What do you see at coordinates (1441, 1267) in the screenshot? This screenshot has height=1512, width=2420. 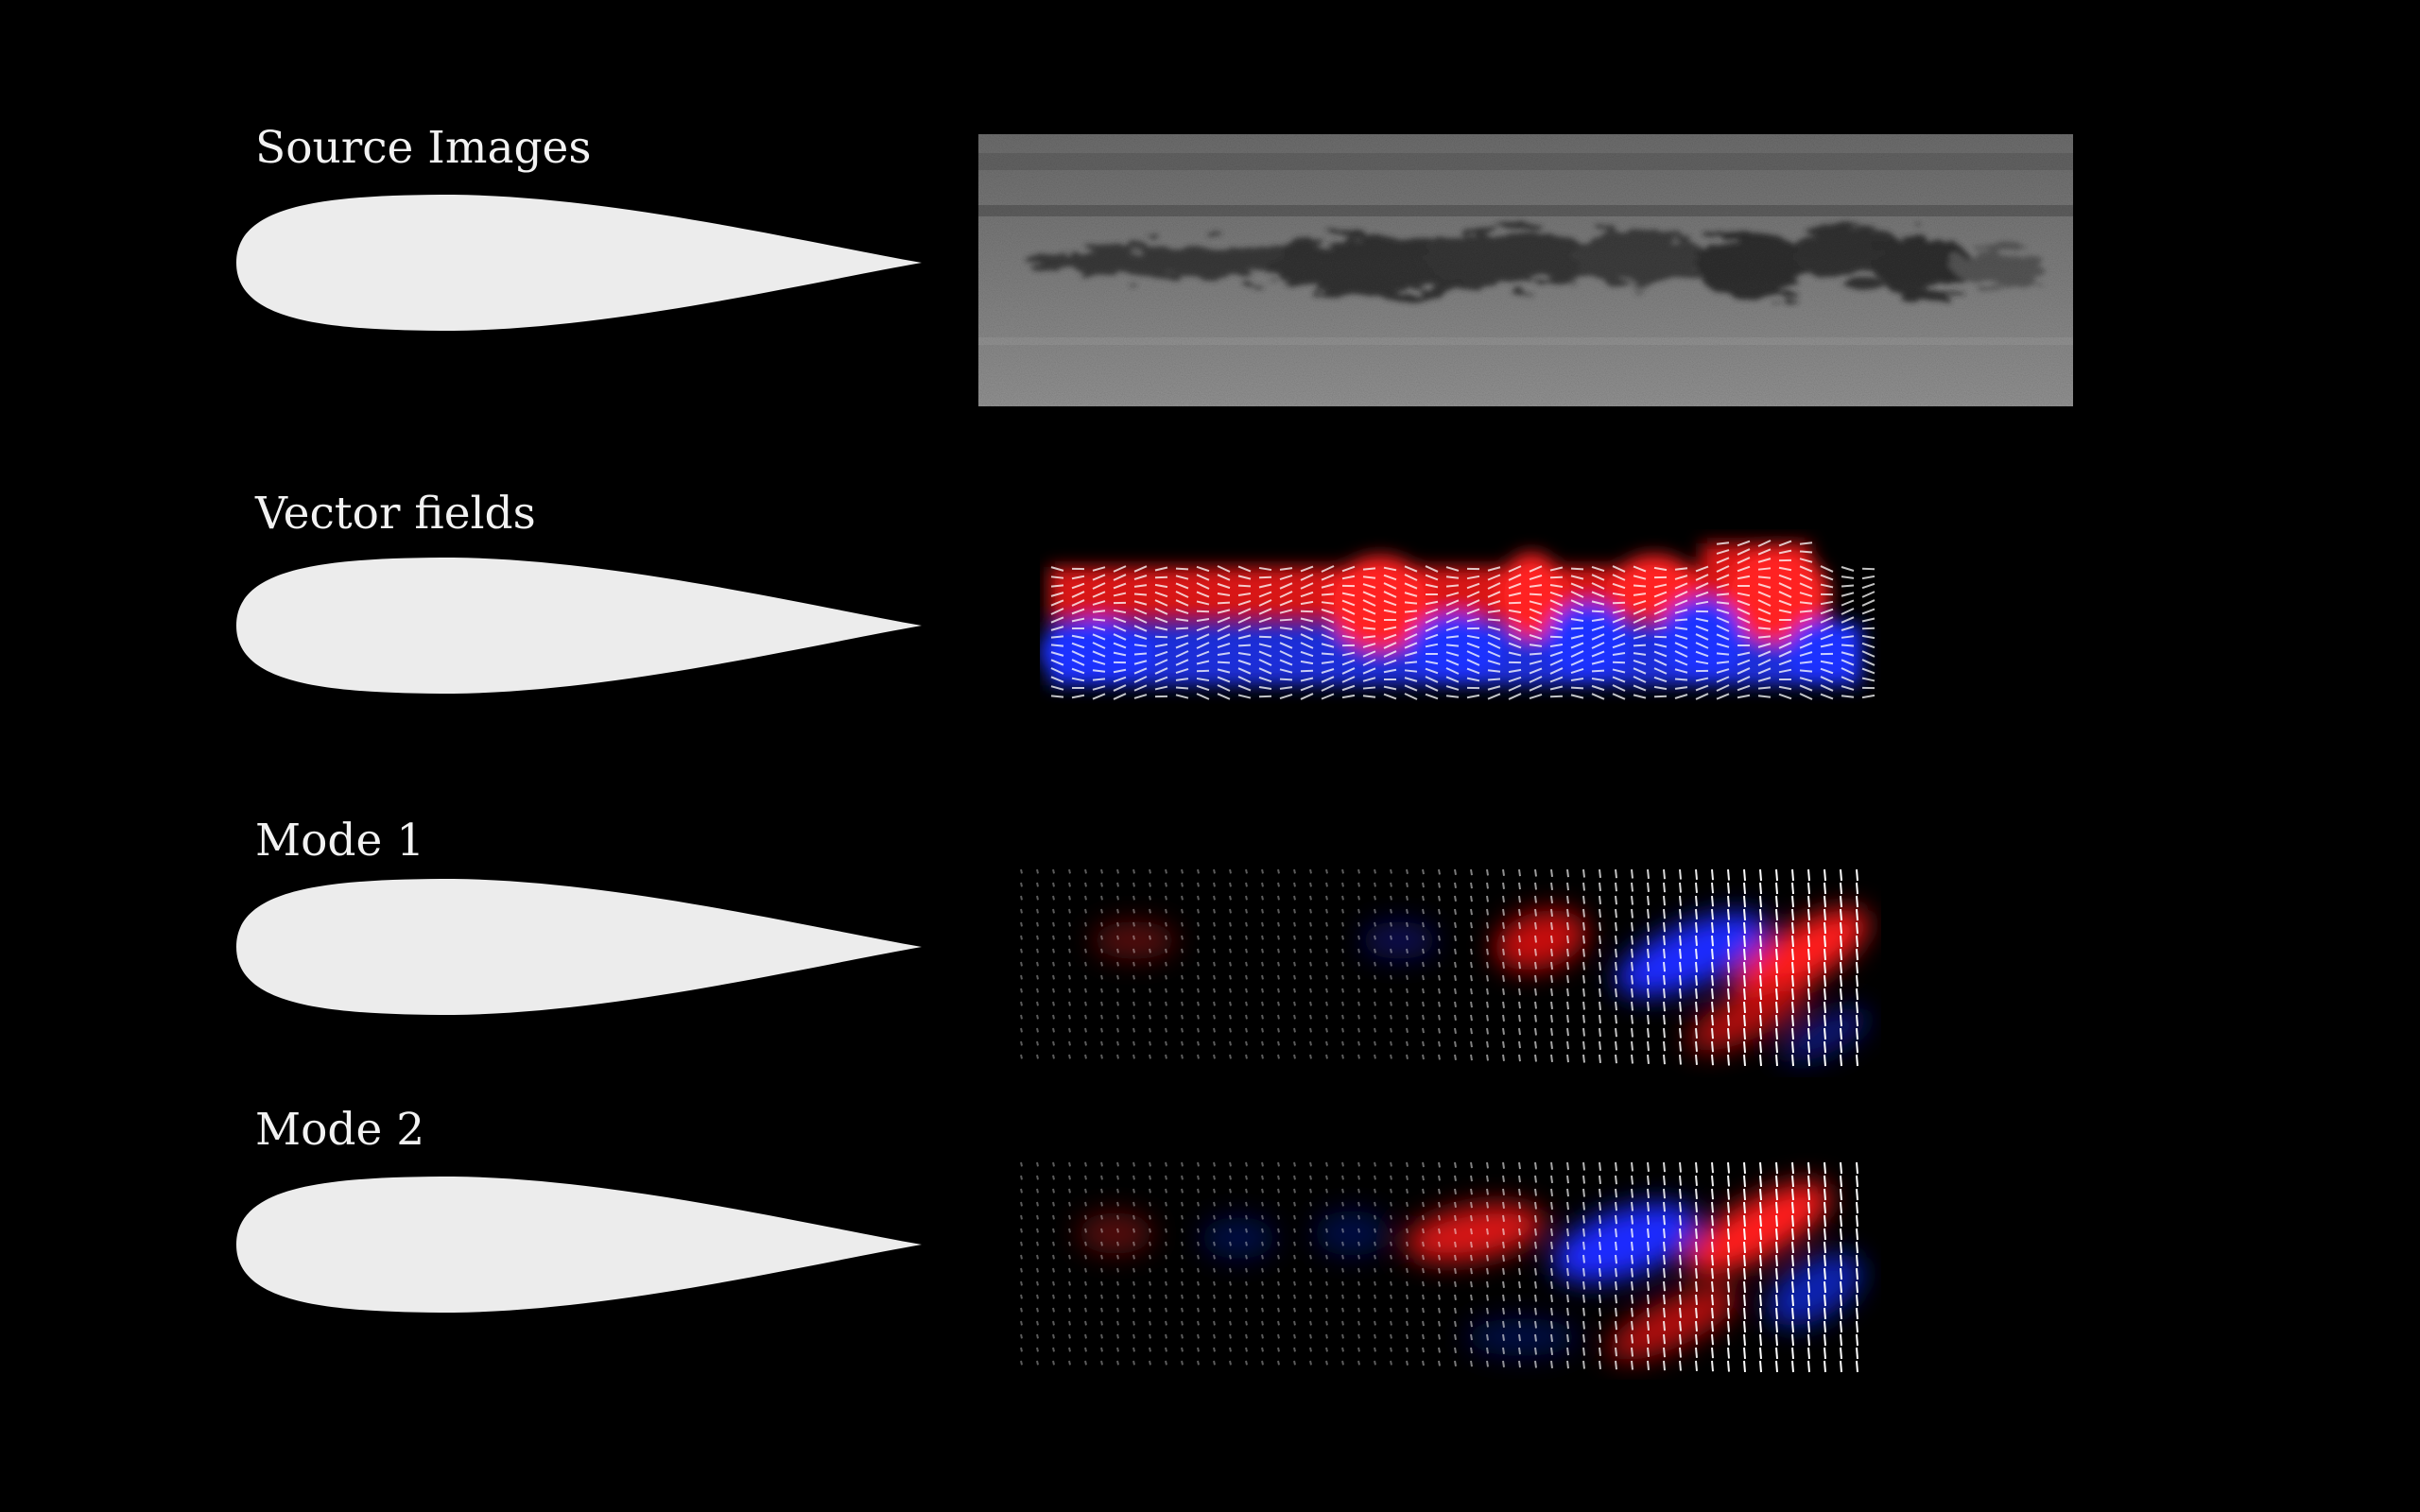 I see `mode-2-panel` at bounding box center [1441, 1267].